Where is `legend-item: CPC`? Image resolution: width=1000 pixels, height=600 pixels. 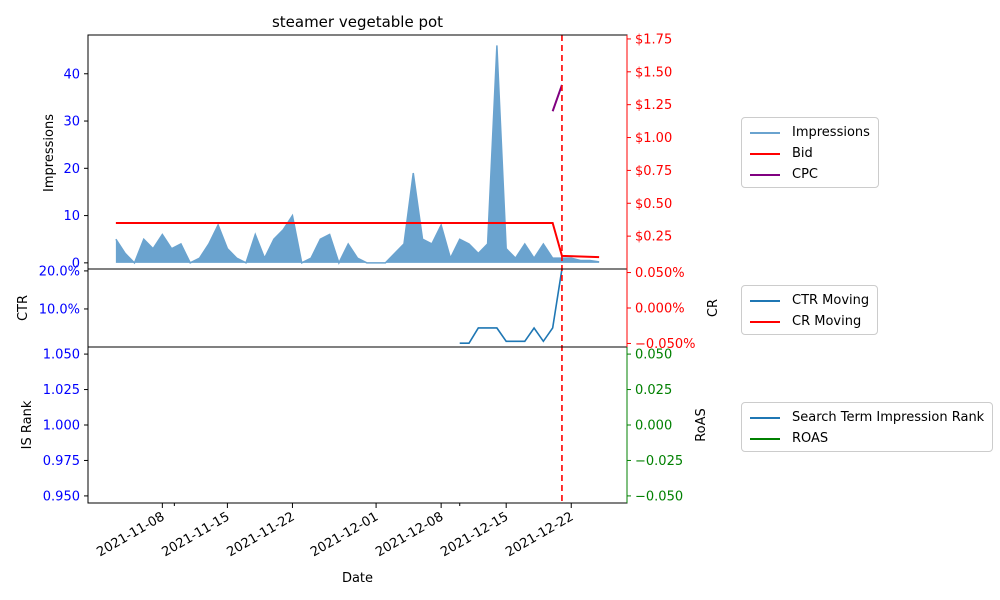 legend-item: CPC is located at coordinates (810, 174).